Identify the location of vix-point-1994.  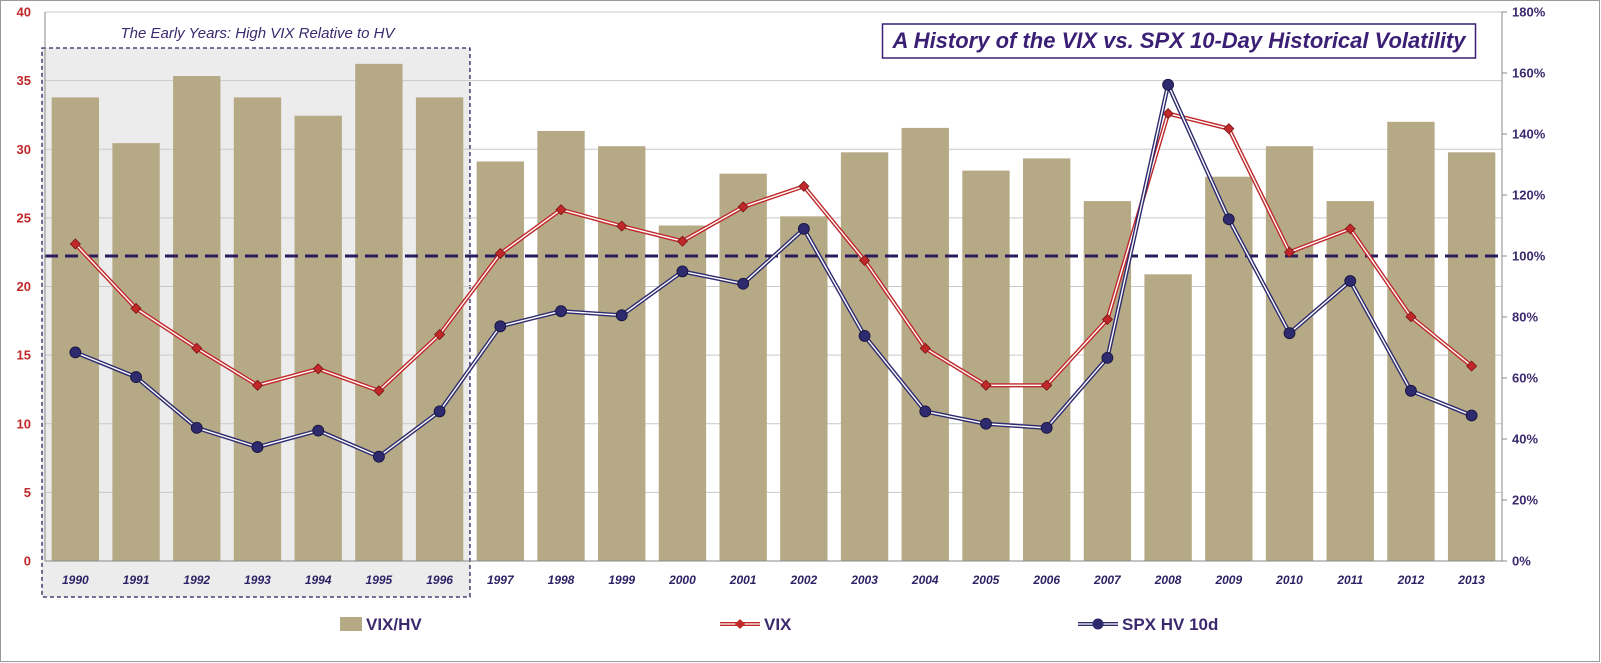
(318, 369).